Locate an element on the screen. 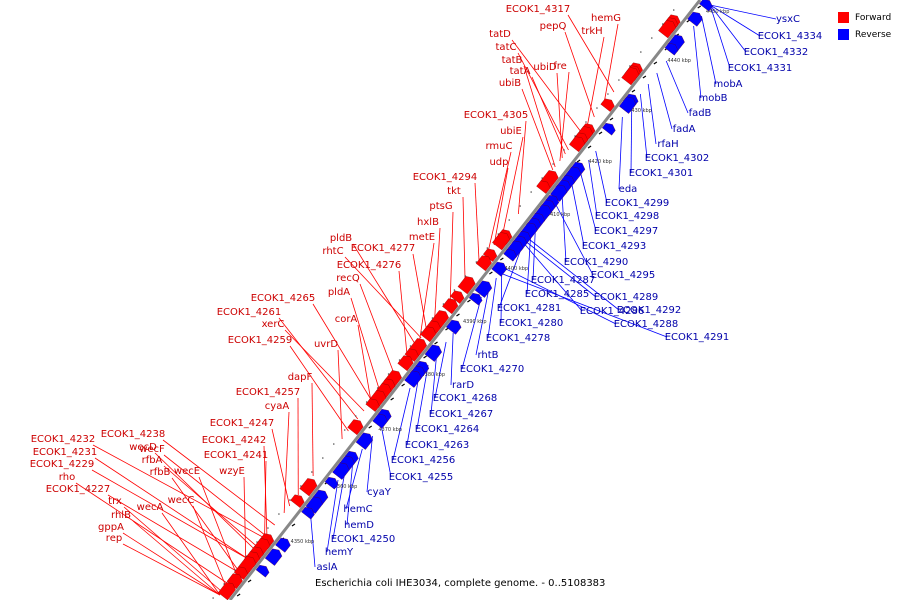 This screenshot has height=600, width=900. kbp-tick-label: 4420 kbp is located at coordinates (600, 162).